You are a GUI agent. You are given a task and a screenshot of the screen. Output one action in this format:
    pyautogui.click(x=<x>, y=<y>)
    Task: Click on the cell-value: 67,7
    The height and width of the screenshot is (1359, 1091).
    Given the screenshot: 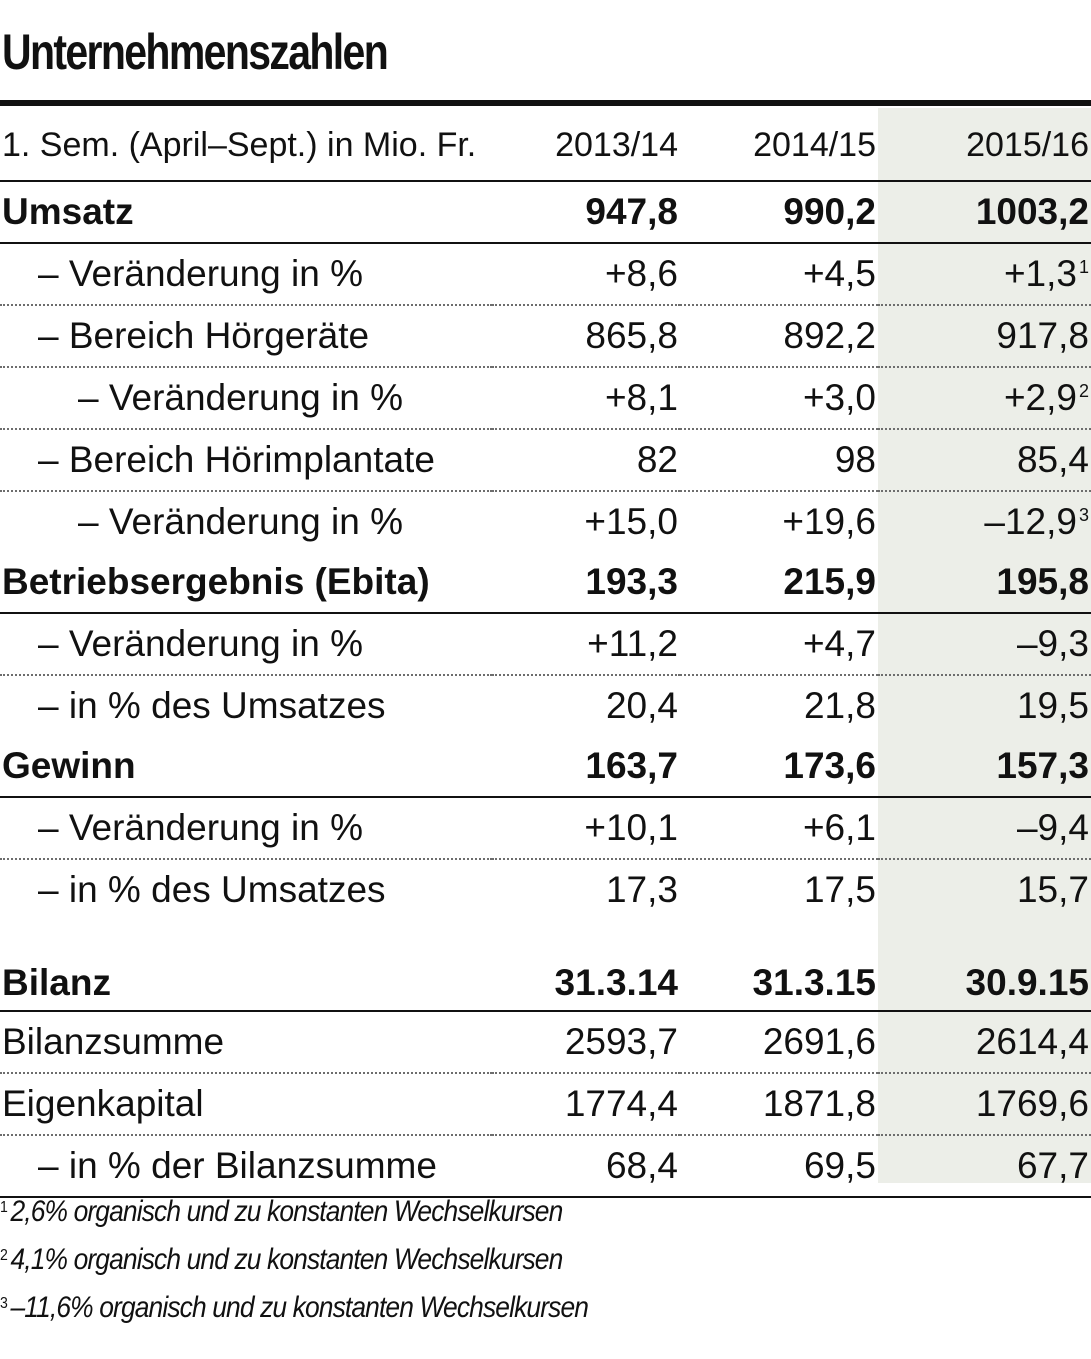 What is the action you would take?
    pyautogui.click(x=984, y=1166)
    